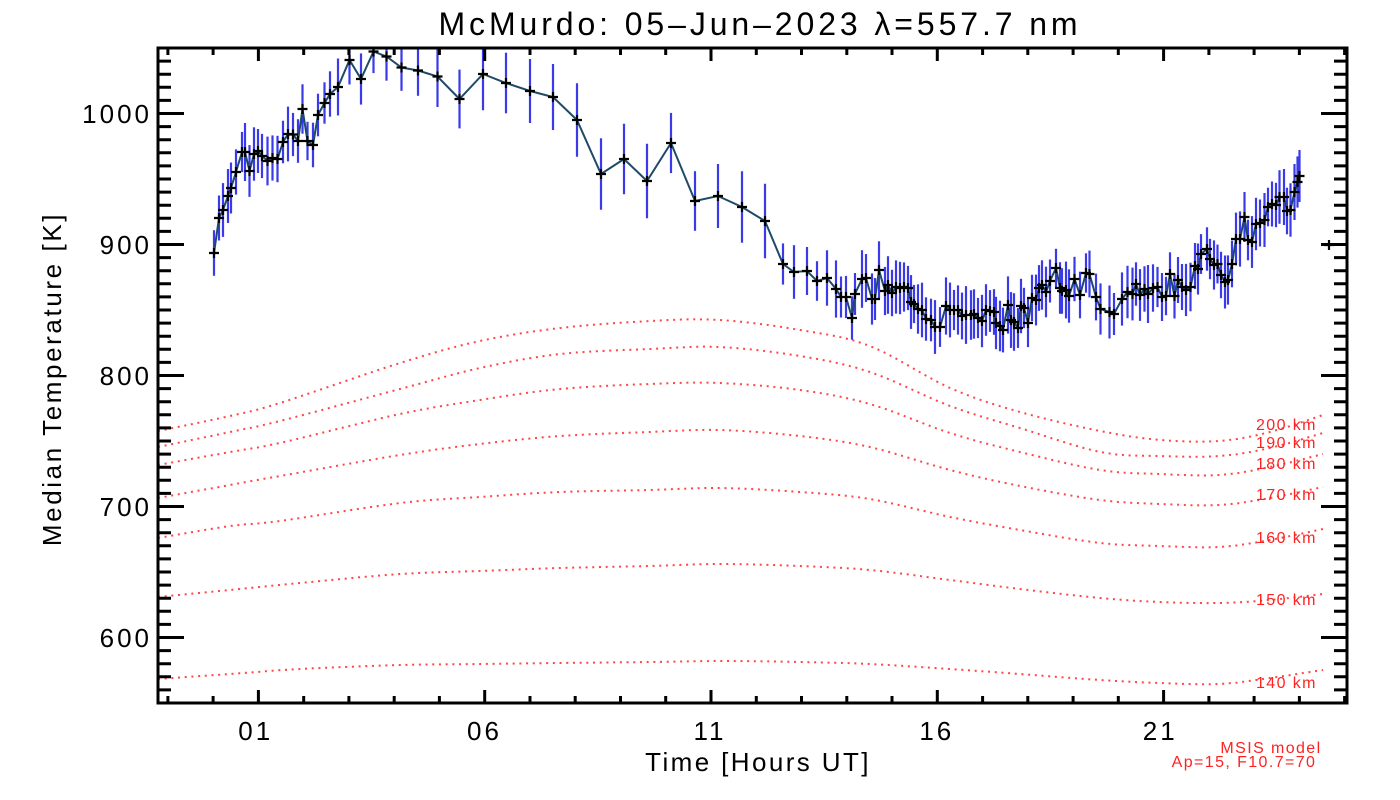  Describe the element at coordinates (1286, 683) in the screenshot. I see `svg-text: 140 km` at that location.